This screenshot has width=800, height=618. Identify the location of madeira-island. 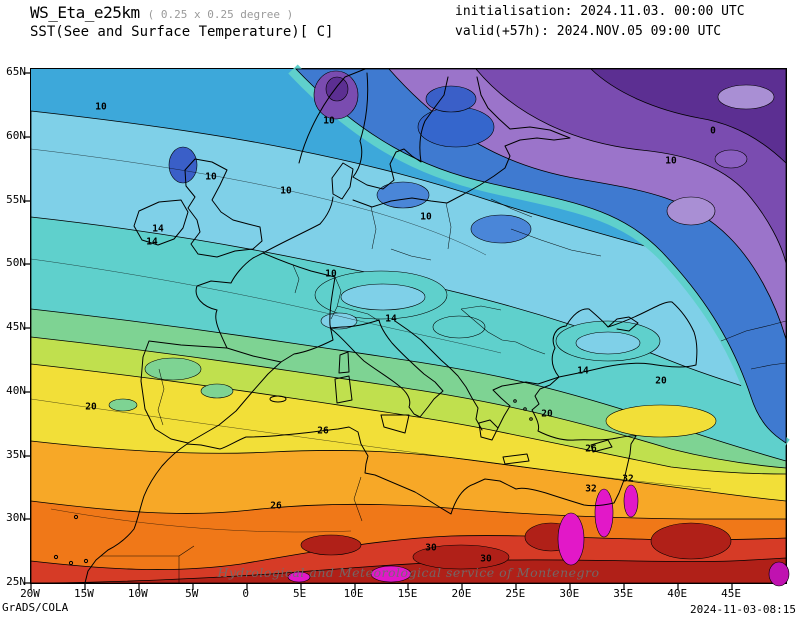
(76, 517).